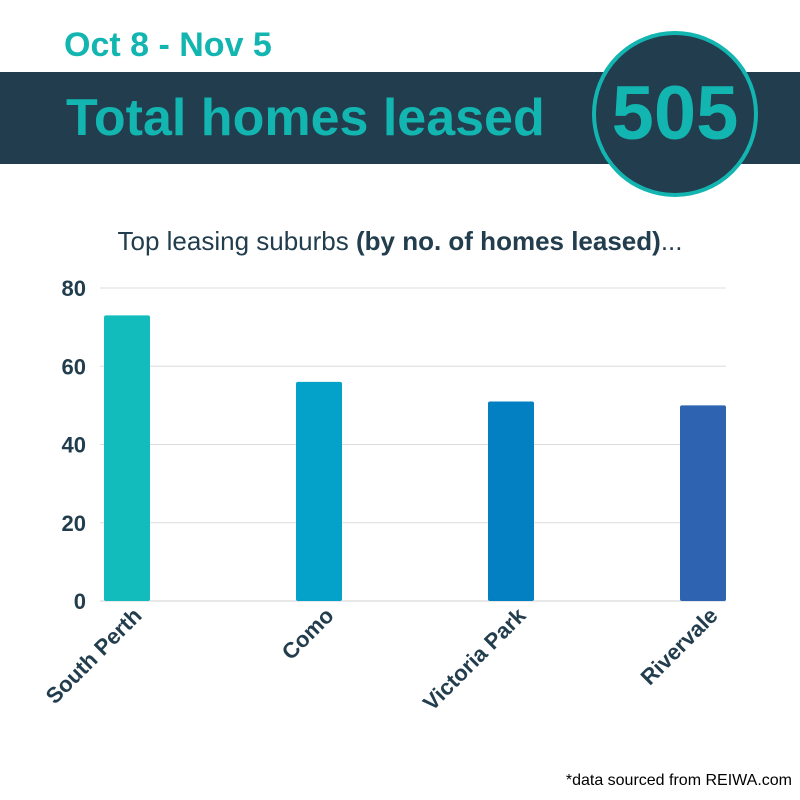 The image size is (800, 800). Describe the element at coordinates (678, 780) in the screenshot. I see `data-source-note: *data sourced from REIWA.com` at that location.